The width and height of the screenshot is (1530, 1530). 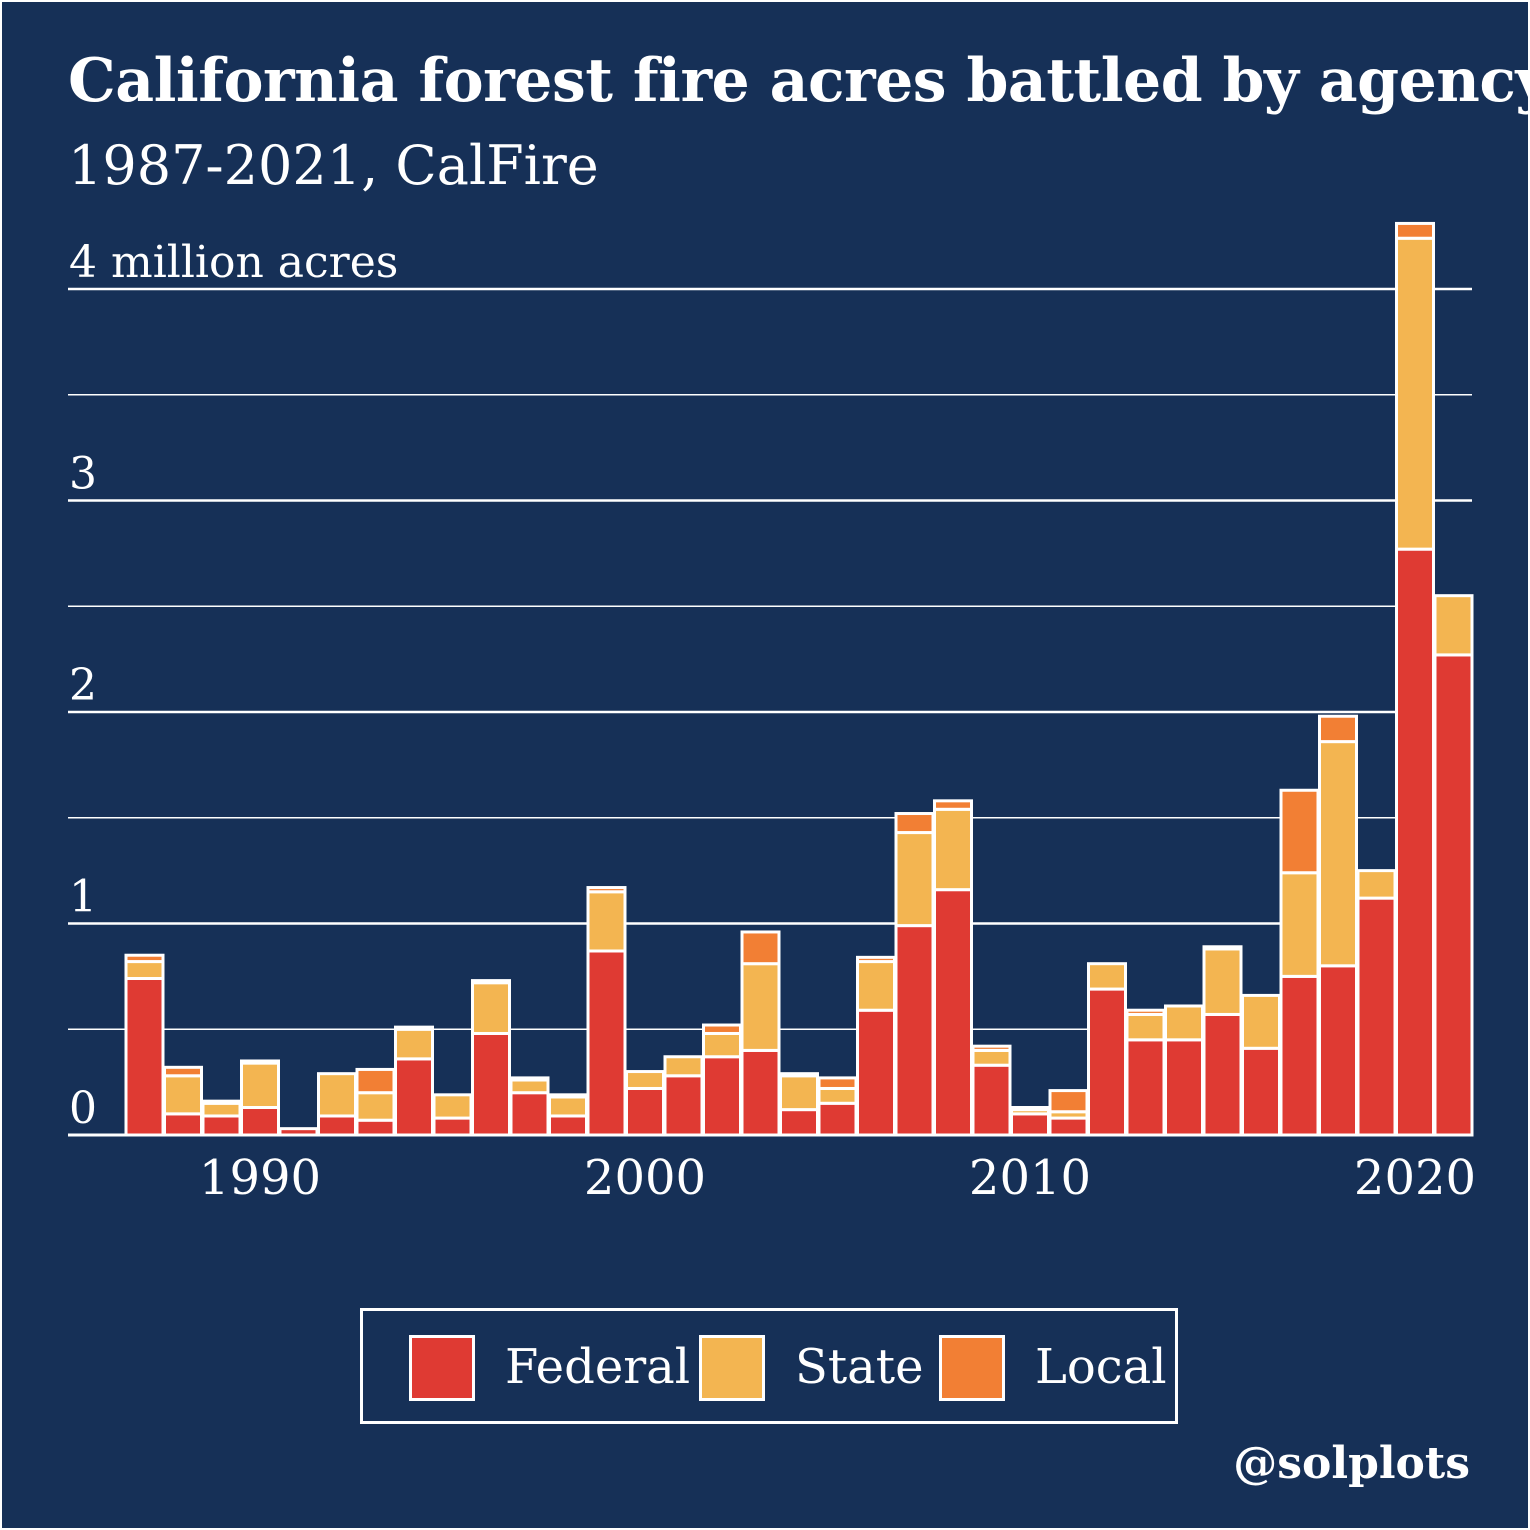 I want to click on bar-state-2017, so click(x=1299, y=924).